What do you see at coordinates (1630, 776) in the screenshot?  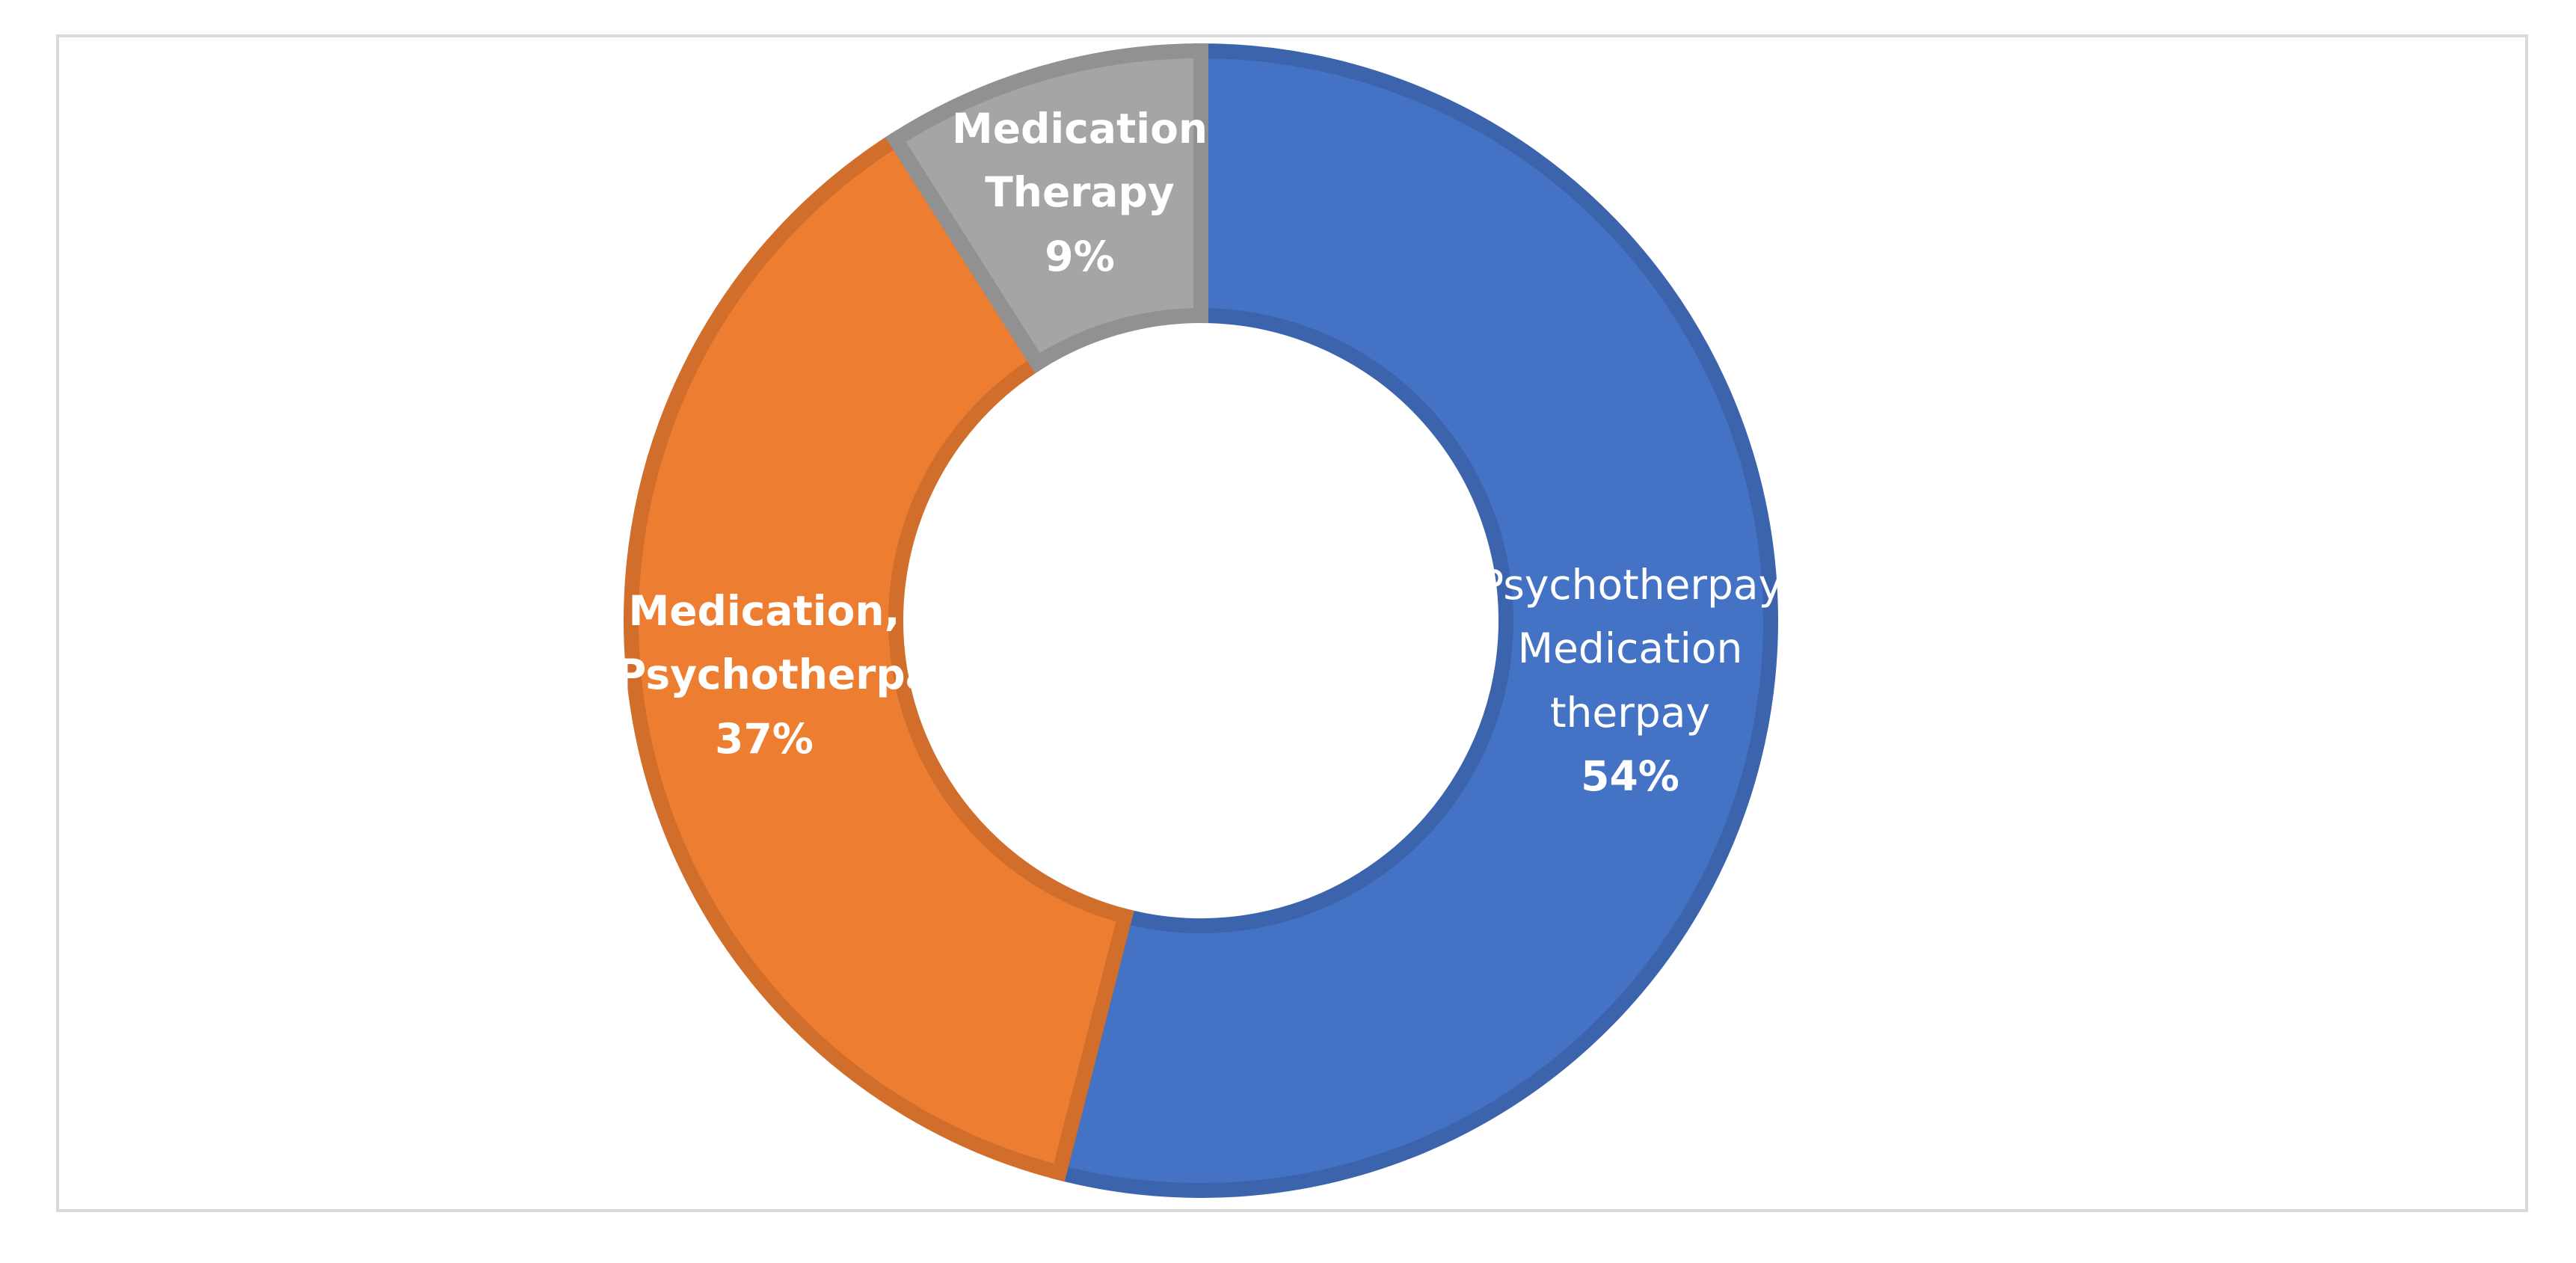 I see `value-label: 54%` at bounding box center [1630, 776].